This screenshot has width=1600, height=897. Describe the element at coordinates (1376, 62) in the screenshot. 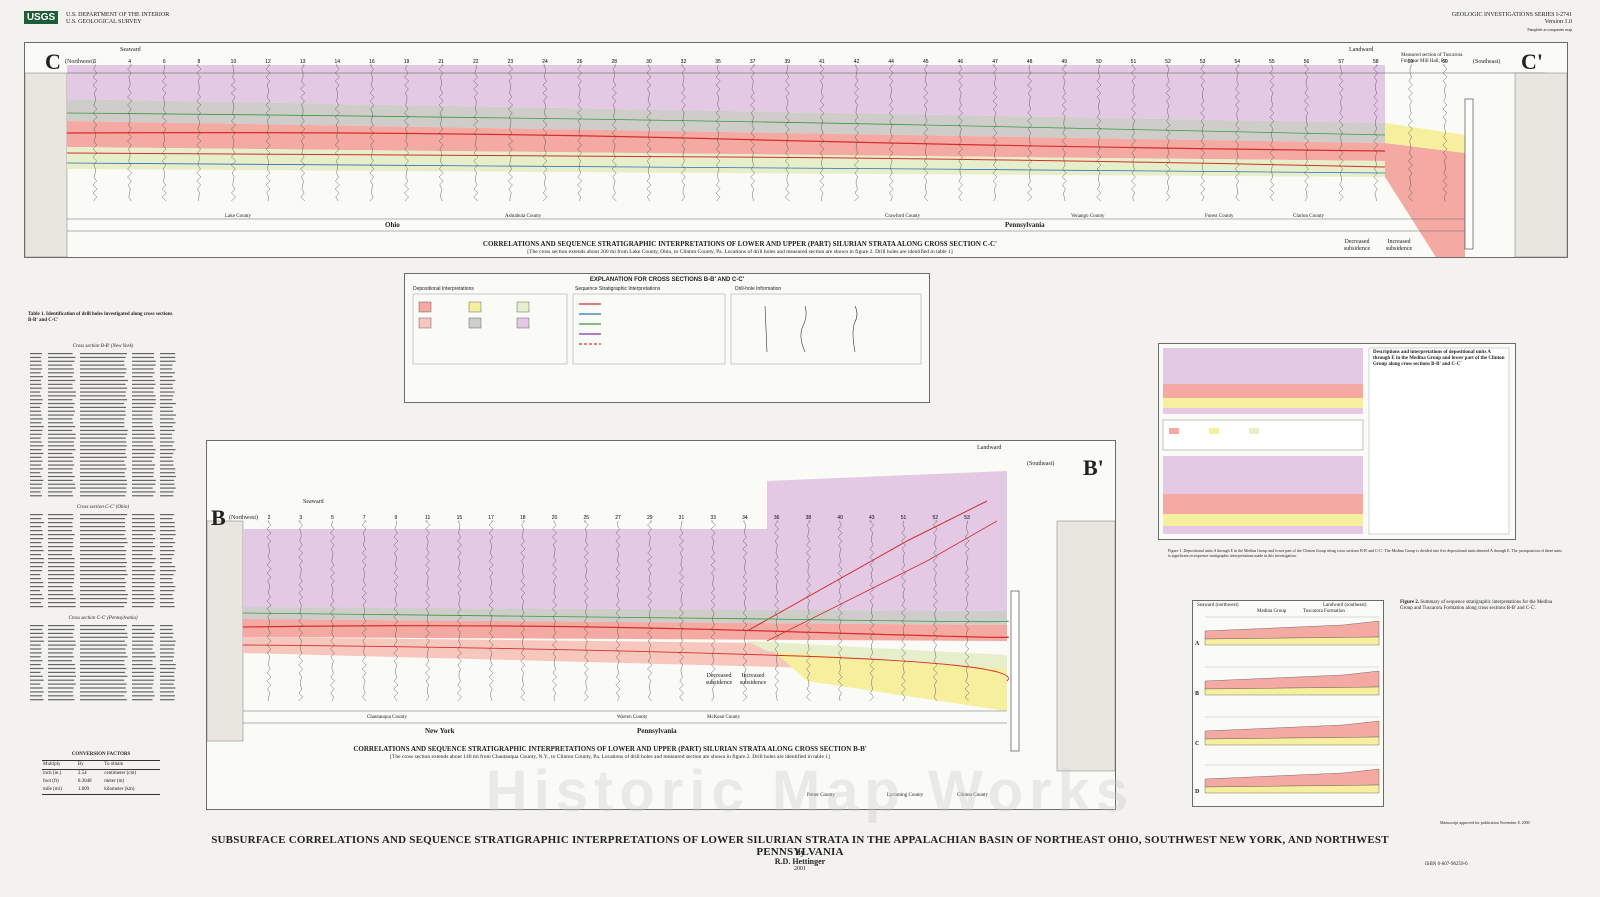

I see `well-number: 58` at that location.